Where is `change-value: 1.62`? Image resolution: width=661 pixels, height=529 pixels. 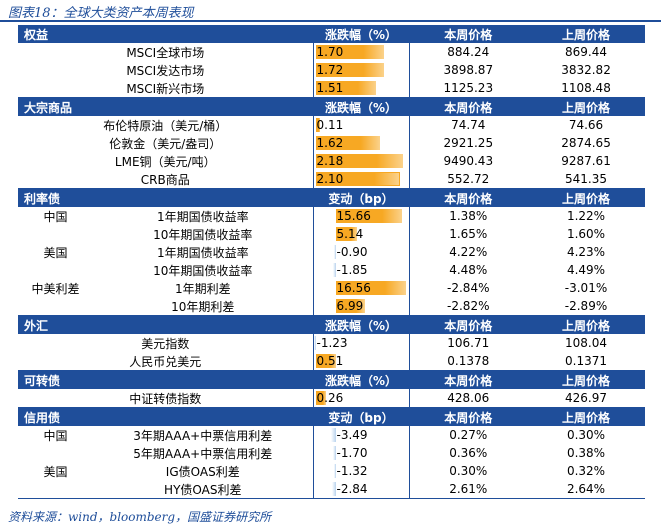
change-value: 1.62 is located at coordinates (330, 143).